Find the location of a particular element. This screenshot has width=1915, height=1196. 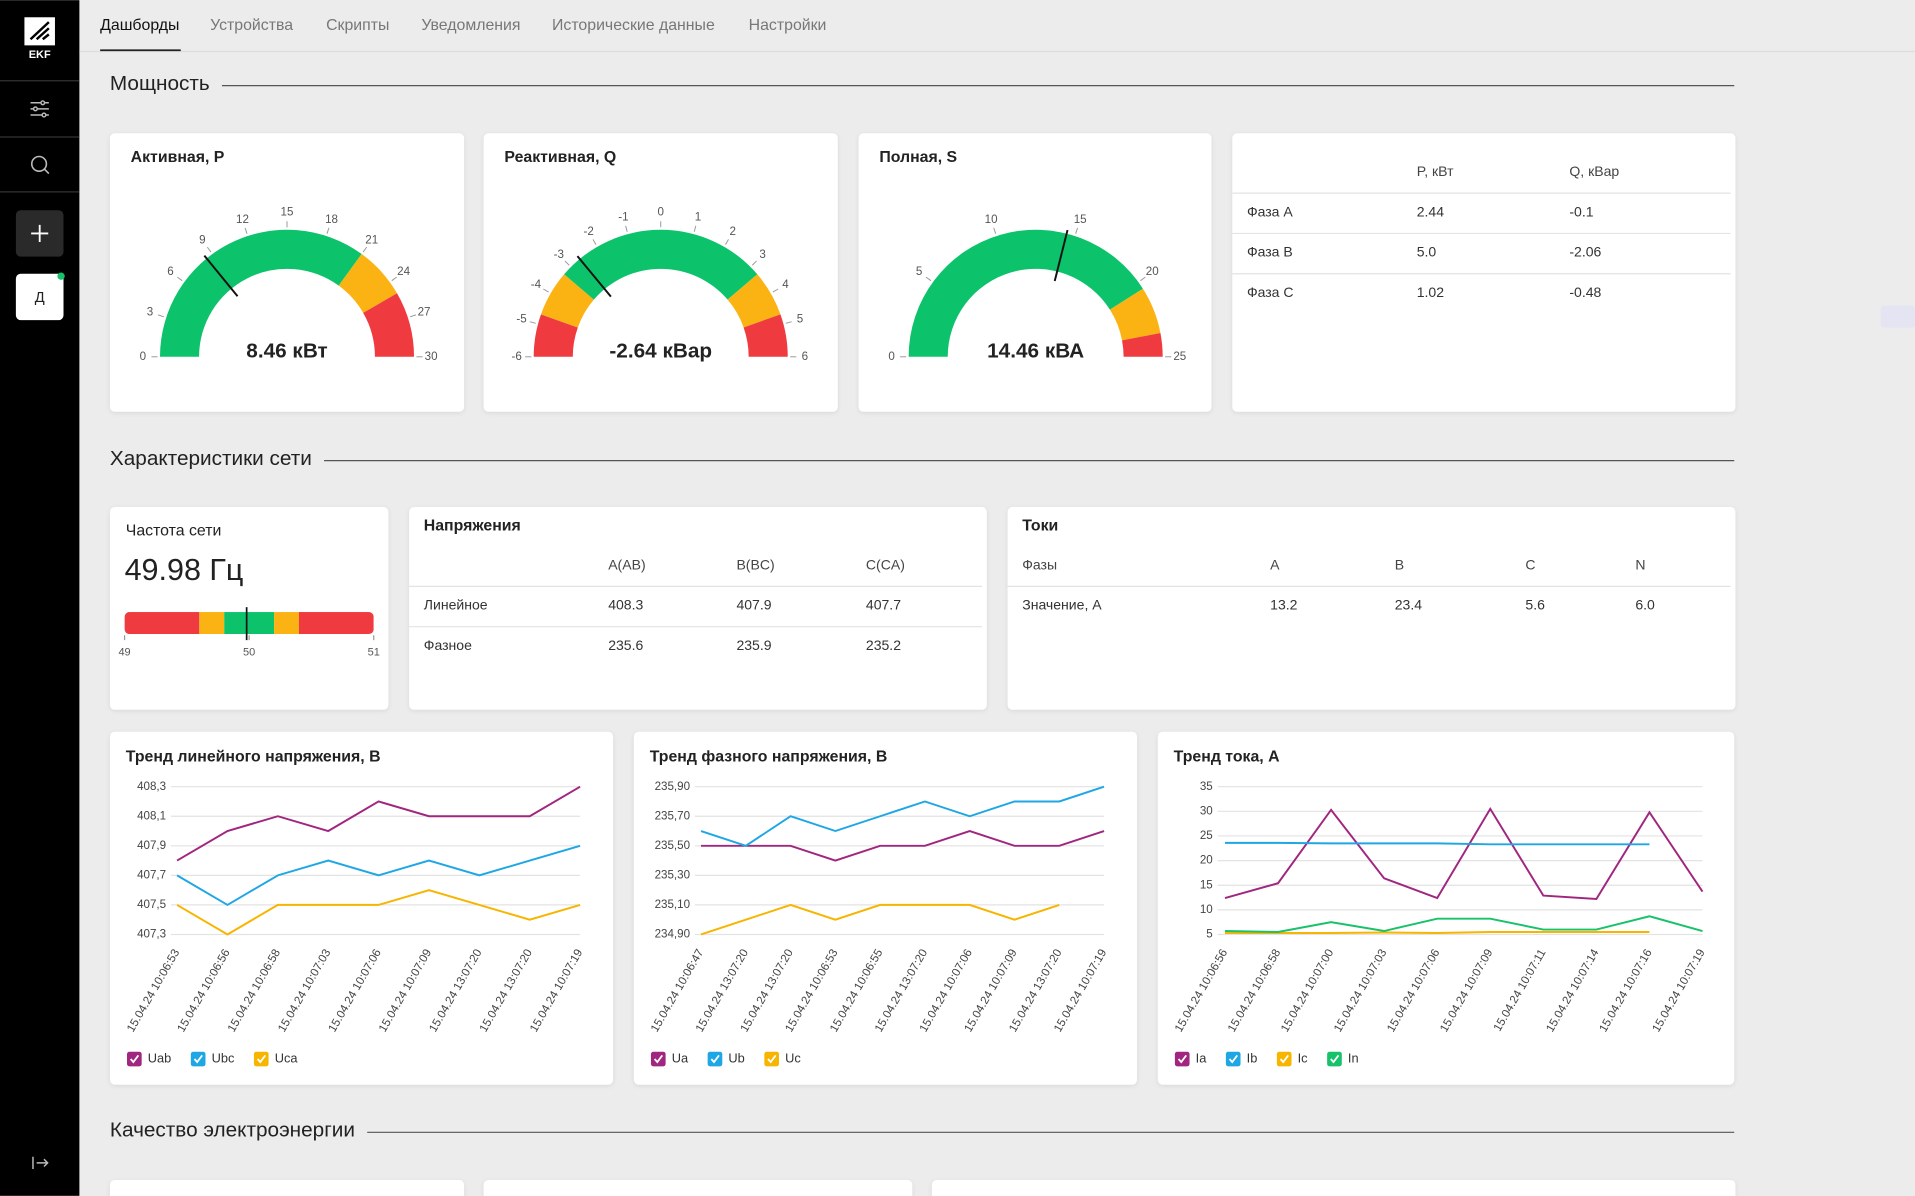

logout-icon is located at coordinates (40, 1162).